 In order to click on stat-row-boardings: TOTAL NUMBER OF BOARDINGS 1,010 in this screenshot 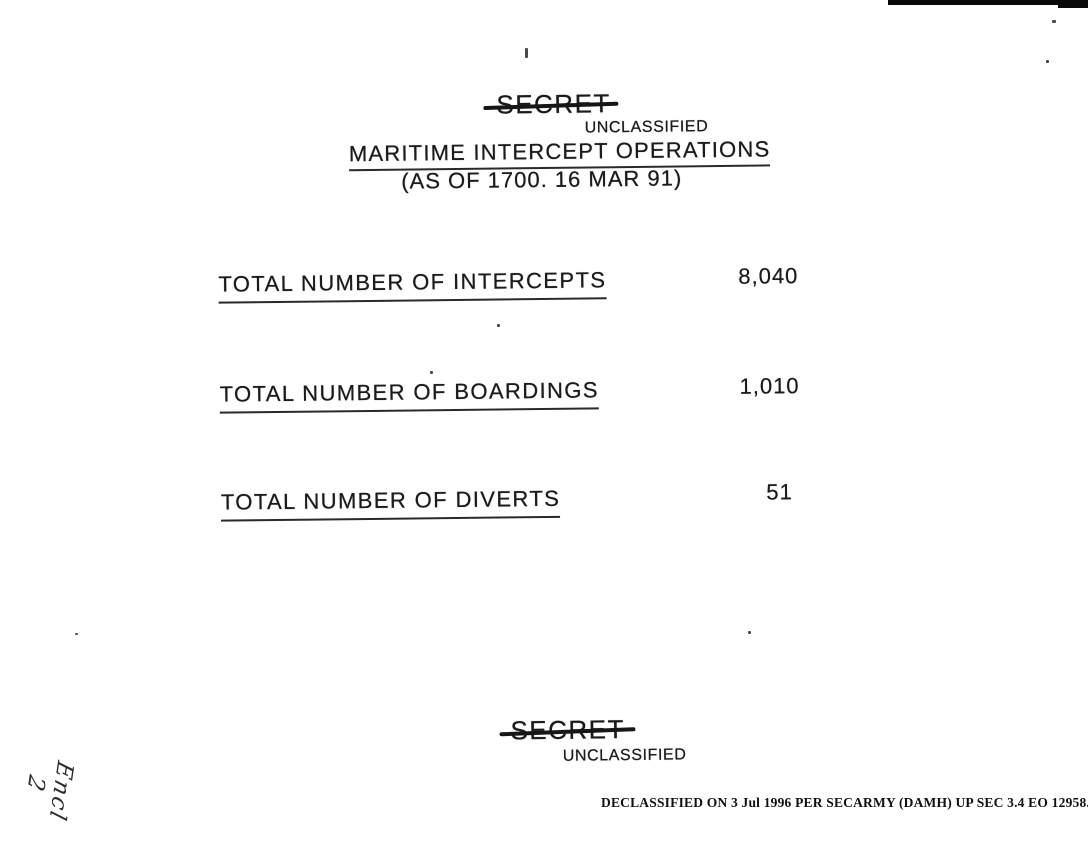, I will do `click(543, 393)`.